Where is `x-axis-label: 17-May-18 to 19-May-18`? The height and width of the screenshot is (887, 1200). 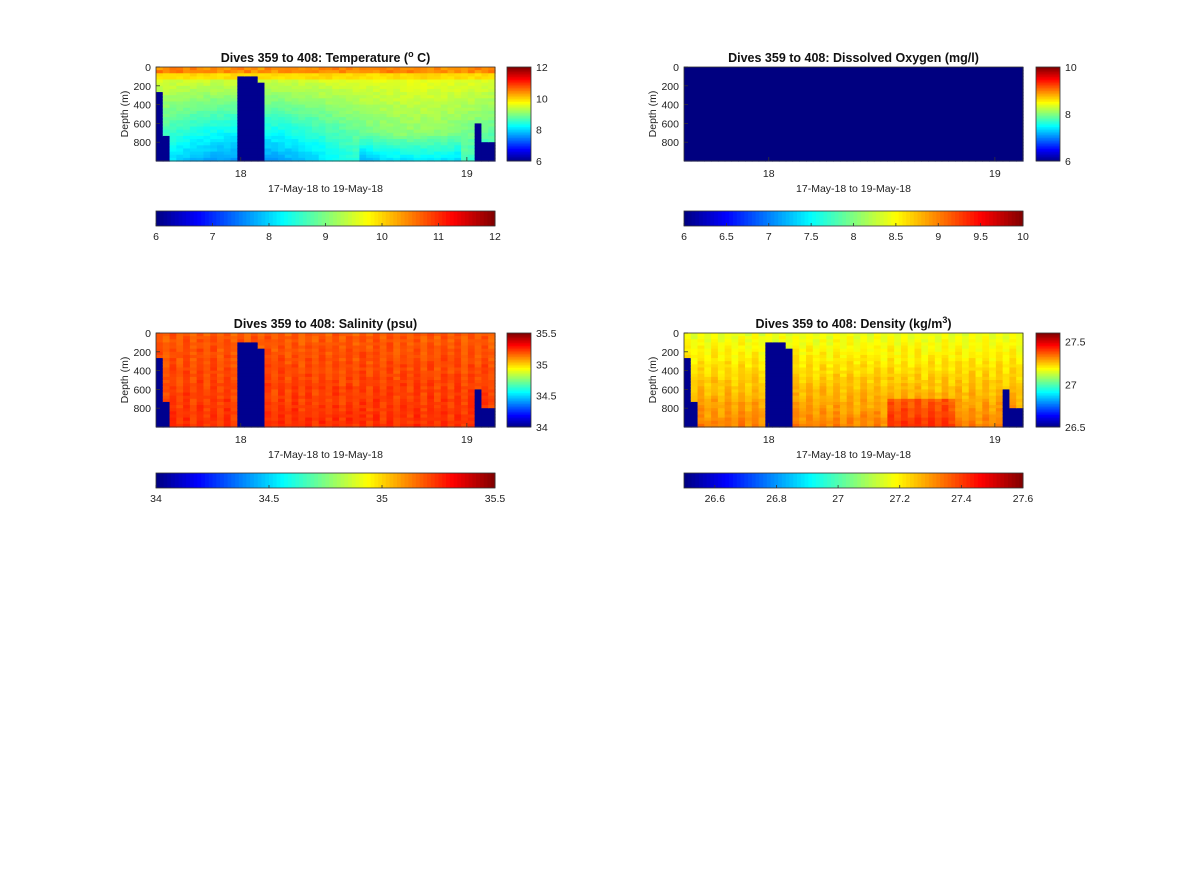
x-axis-label: 17-May-18 to 19-May-18 is located at coordinates (325, 455).